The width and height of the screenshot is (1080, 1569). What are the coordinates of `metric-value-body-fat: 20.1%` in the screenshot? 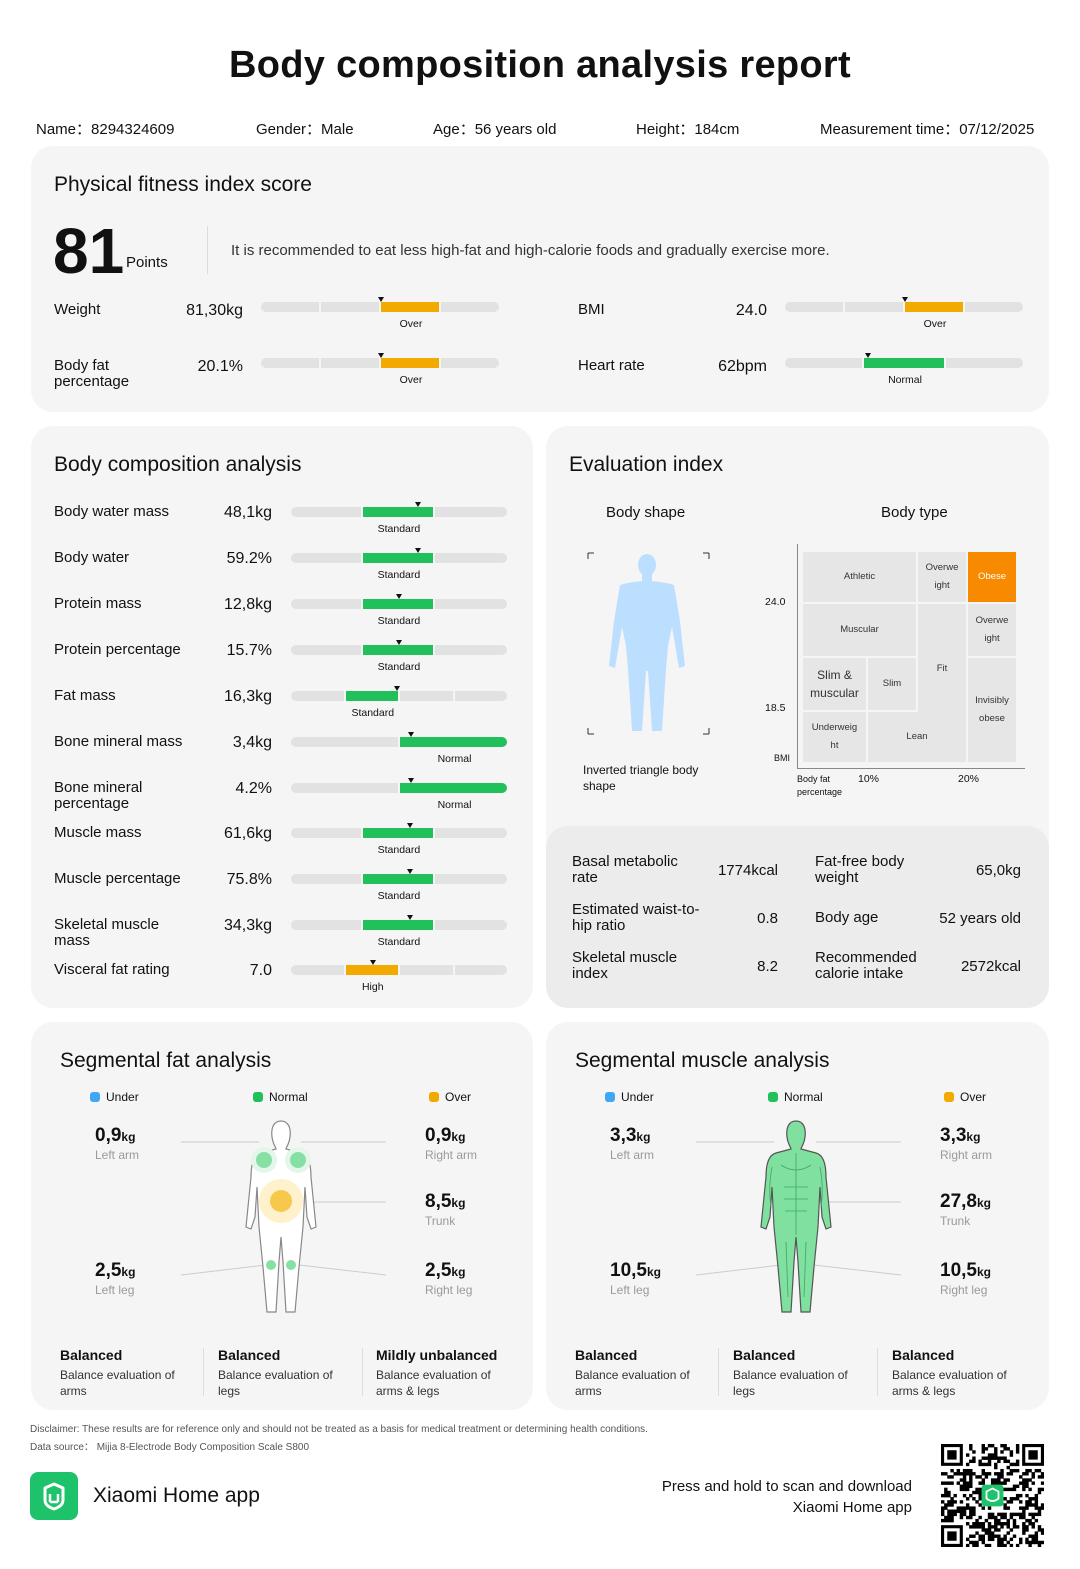 It's located at (220, 366).